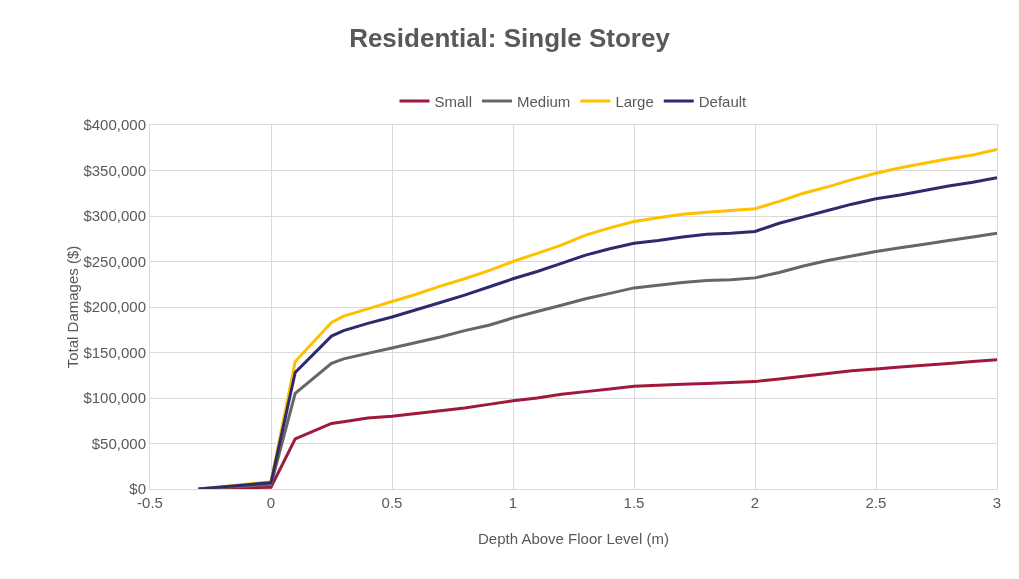 Image resolution: width=1019 pixels, height=579 pixels. Describe the element at coordinates (392, 502) in the screenshot. I see `x-tick-label: 0.5` at that location.